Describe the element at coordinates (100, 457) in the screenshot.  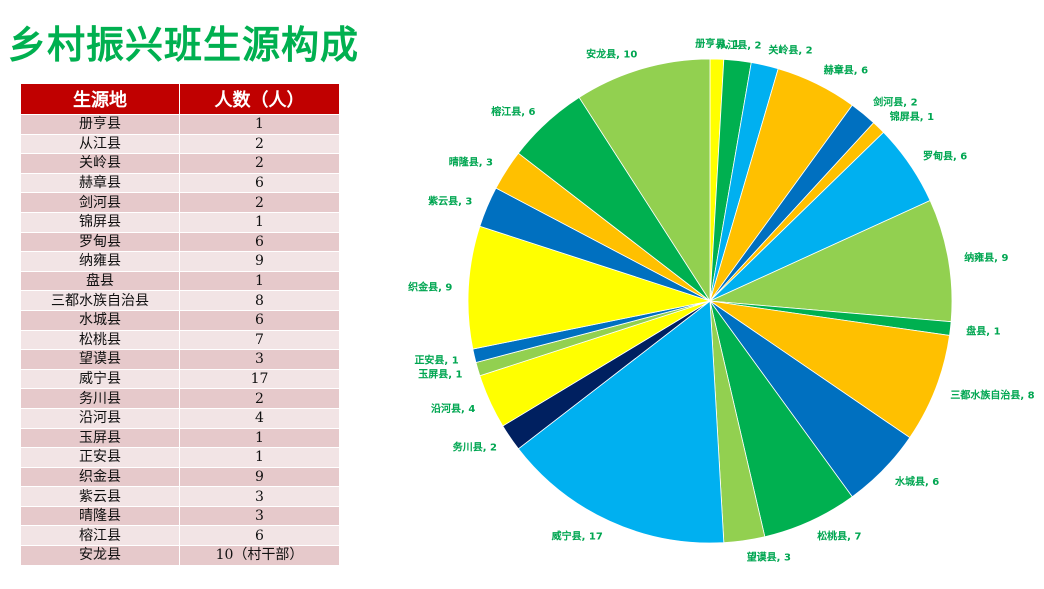
I see `cell-place: 正安县` at that location.